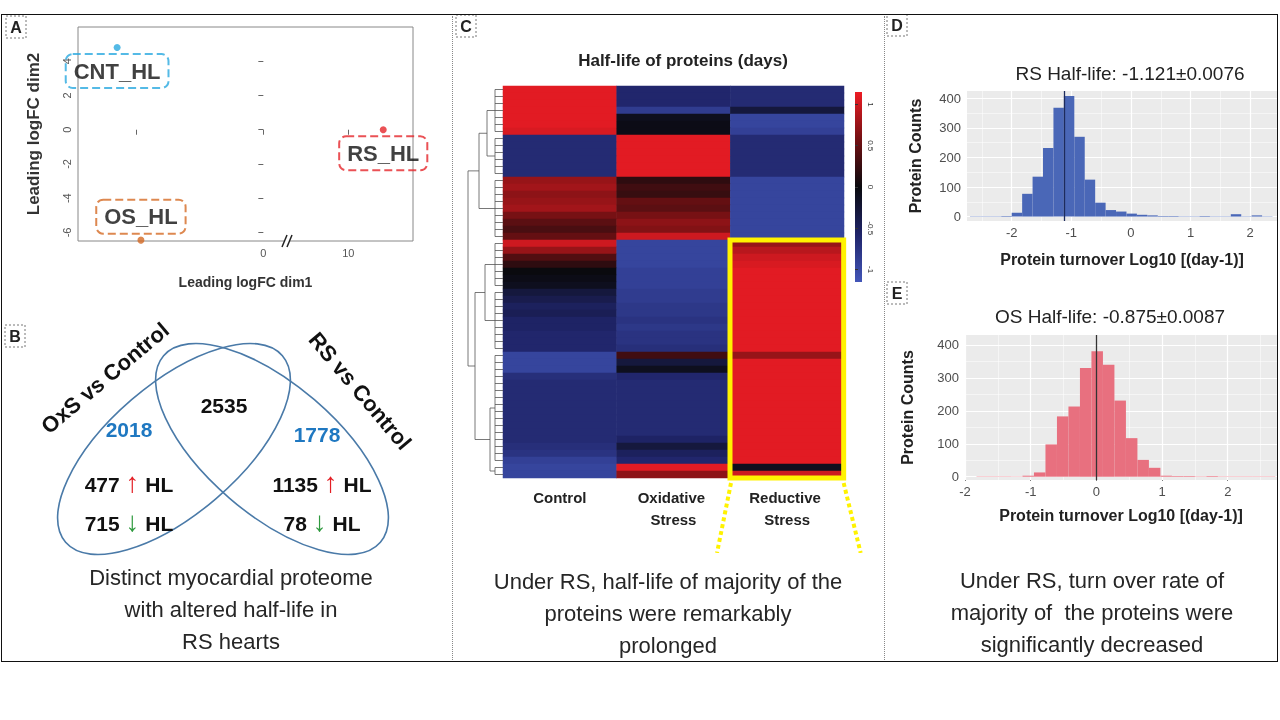 Image resolution: width=1280 pixels, height=720 pixels. I want to click on series-label: RS_HL, so click(383, 153).